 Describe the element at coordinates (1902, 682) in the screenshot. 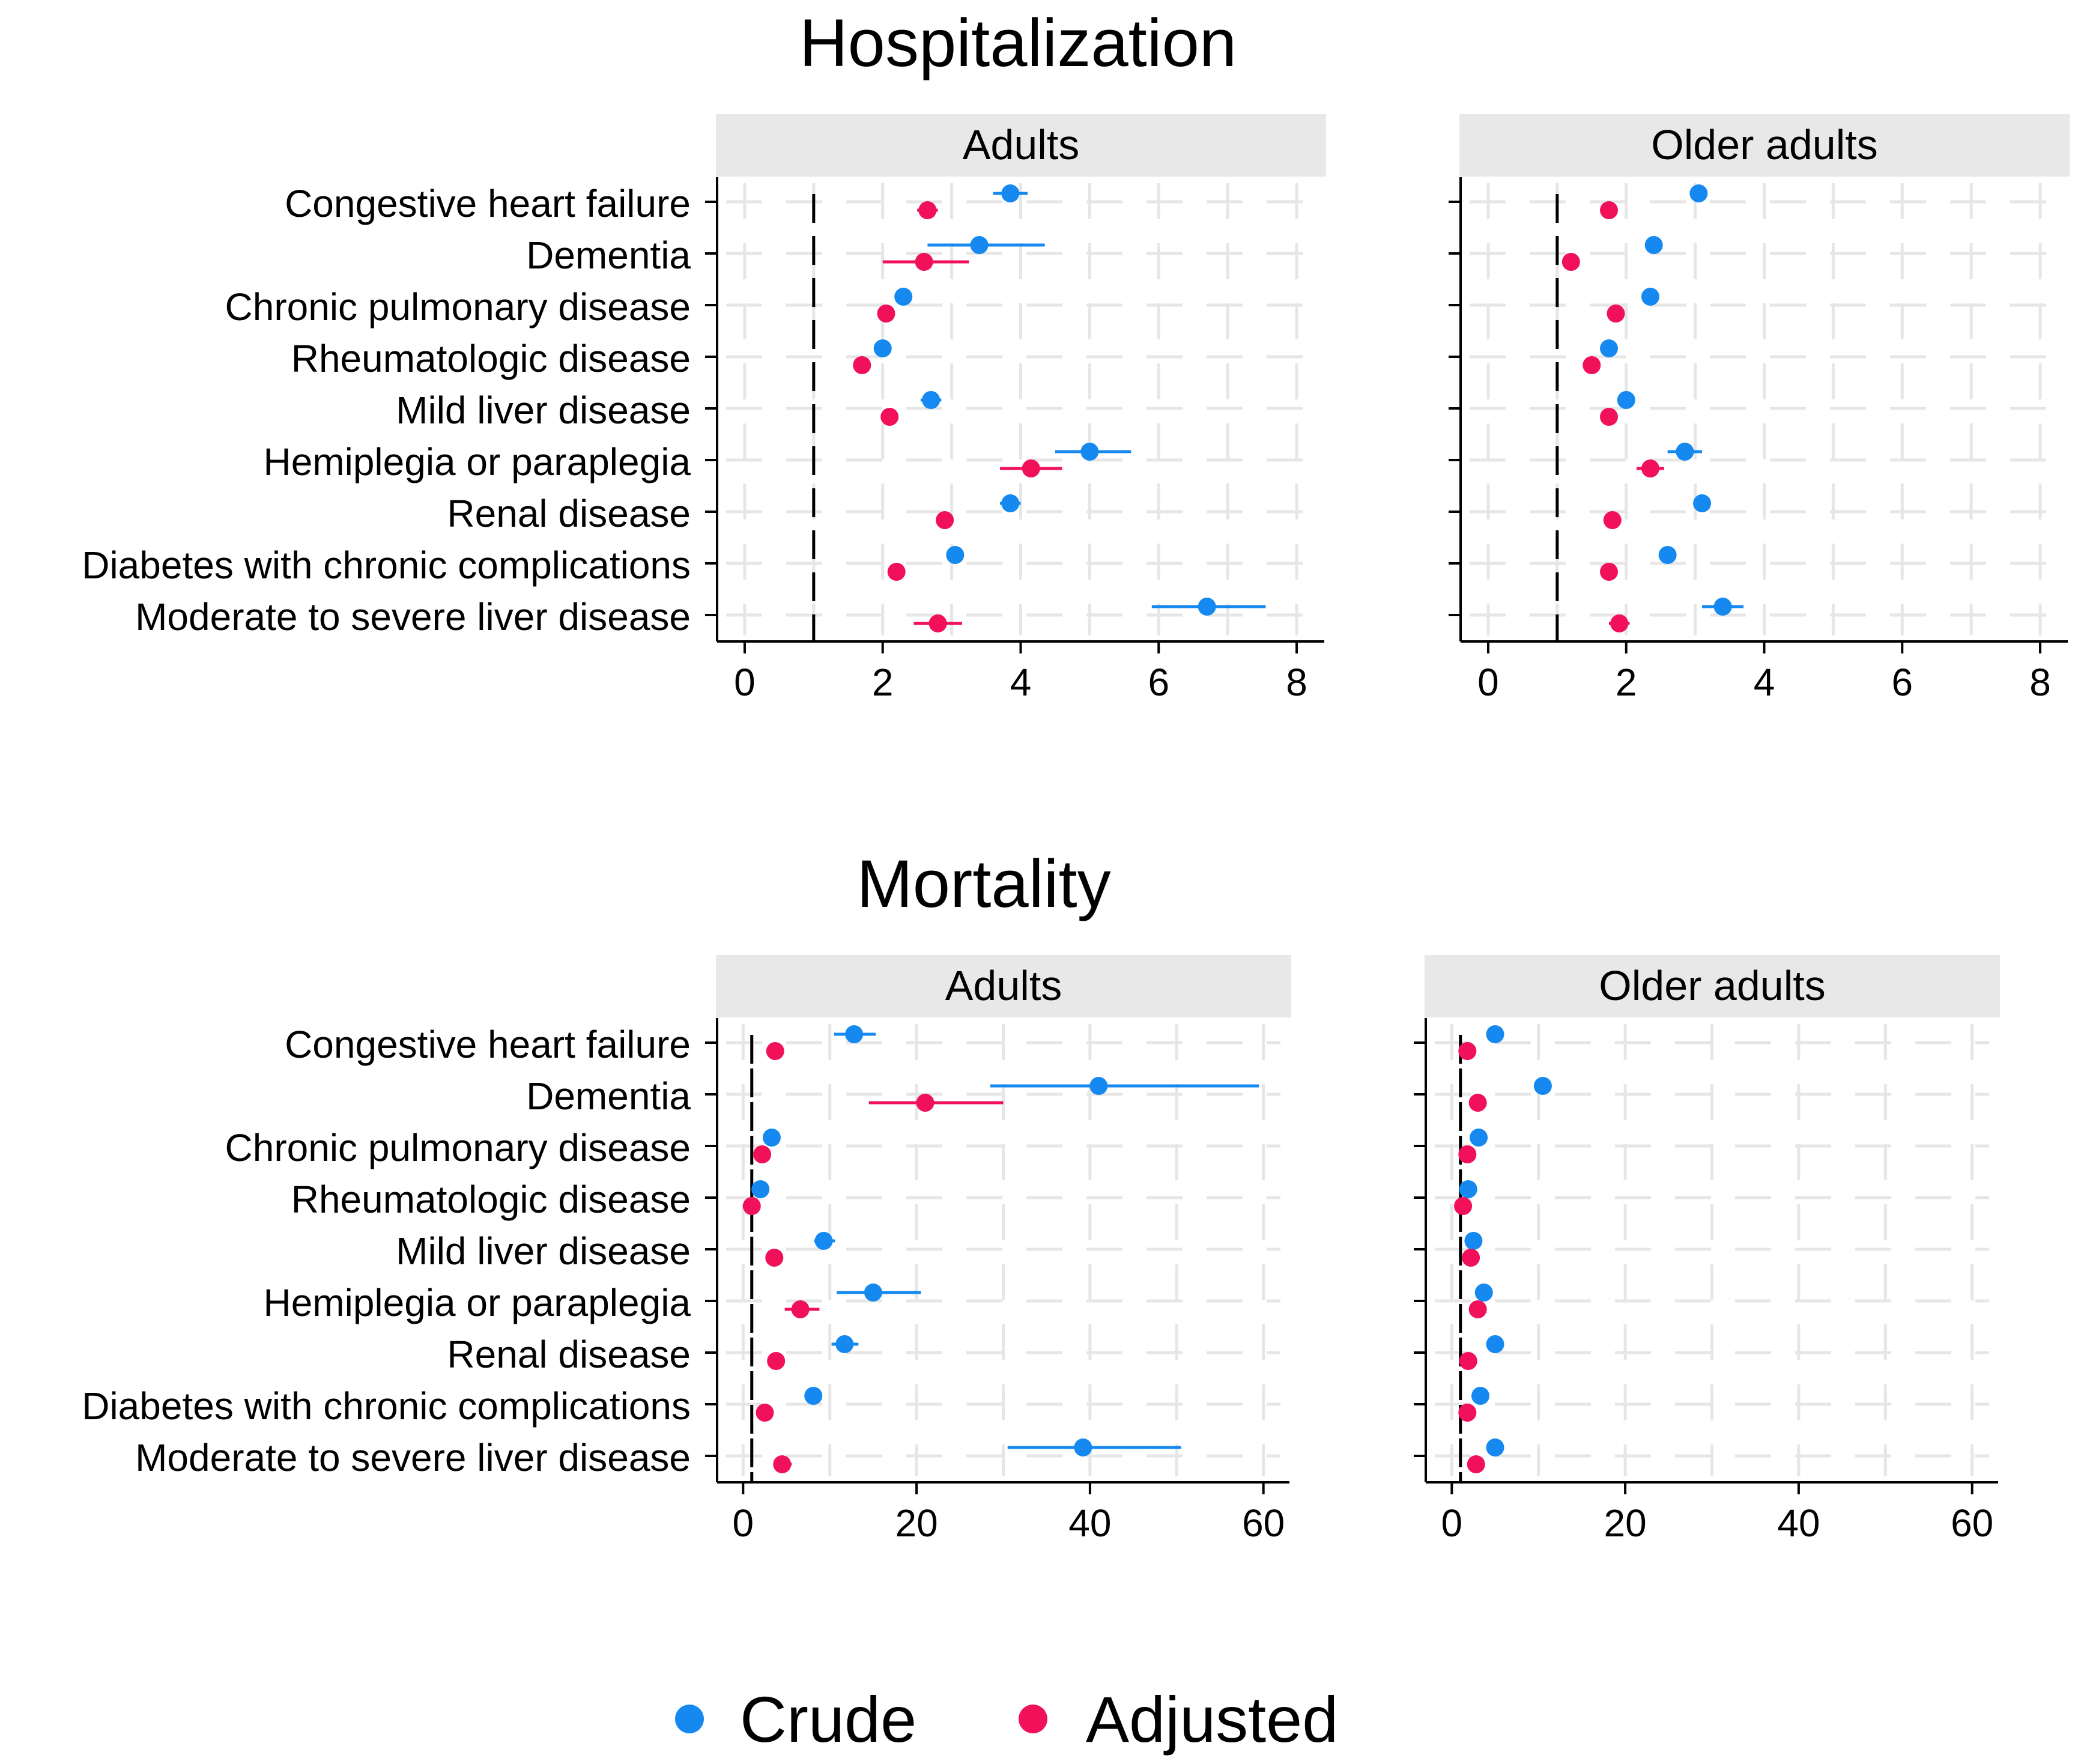

I see `x-tick-label: 6` at that location.